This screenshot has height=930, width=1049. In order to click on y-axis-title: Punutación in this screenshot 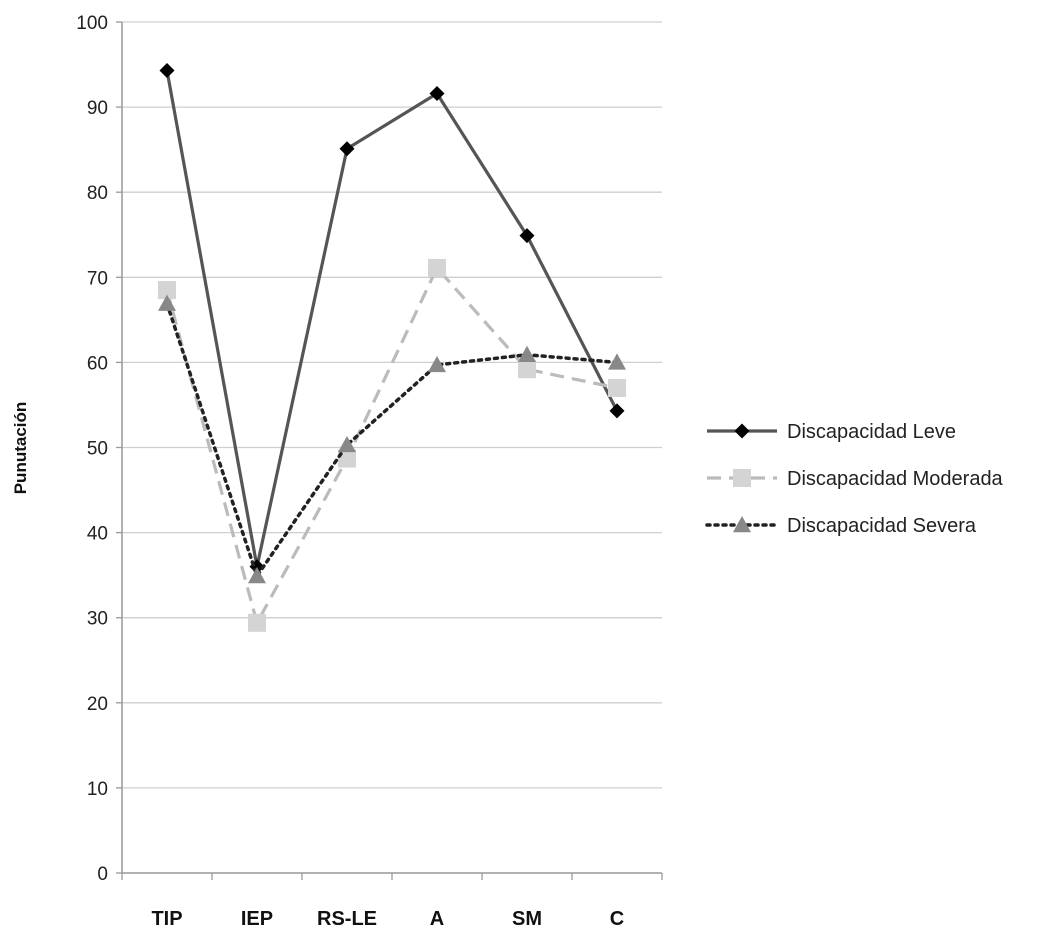, I will do `click(20, 448)`.